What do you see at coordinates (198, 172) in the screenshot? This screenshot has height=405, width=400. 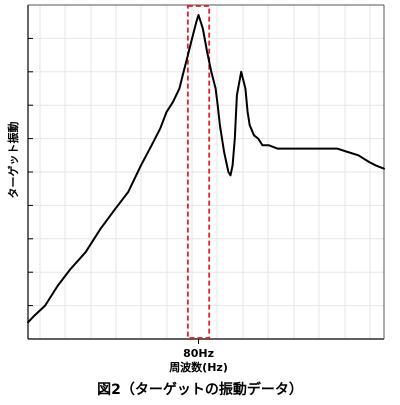 I see `highlight-band-80hz` at bounding box center [198, 172].